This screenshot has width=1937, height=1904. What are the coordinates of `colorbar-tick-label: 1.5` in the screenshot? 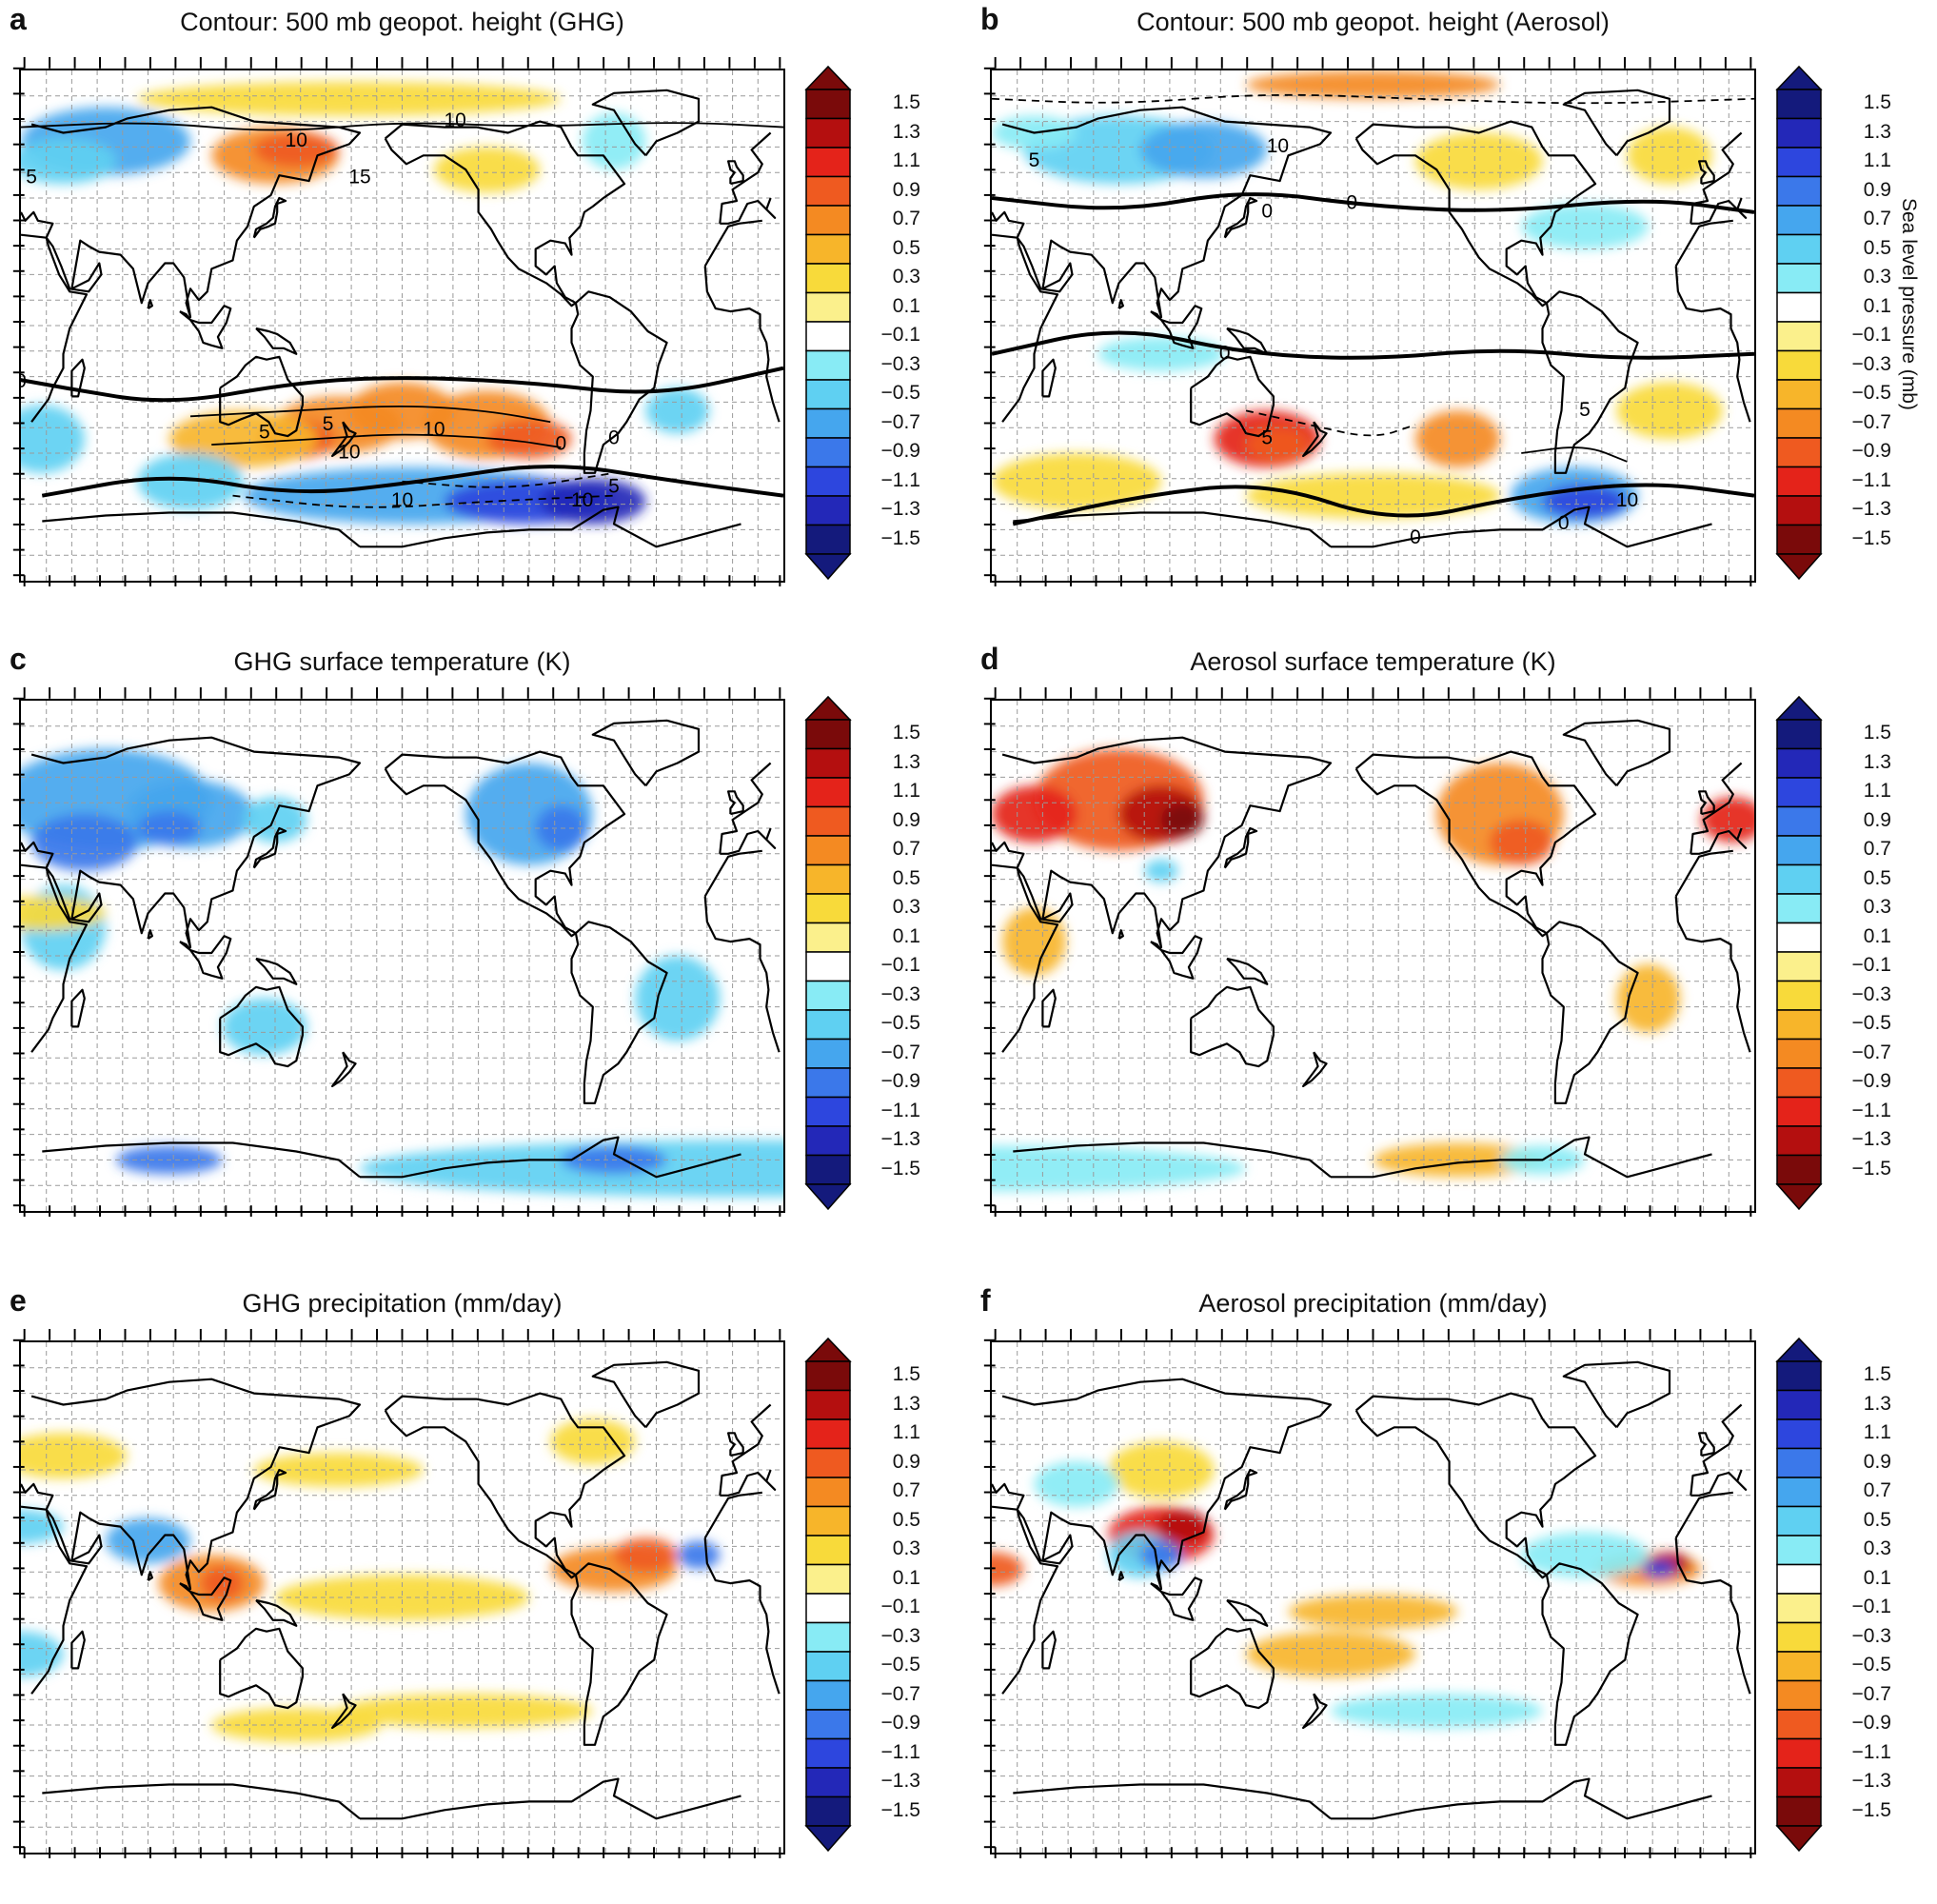 It's located at (906, 1374).